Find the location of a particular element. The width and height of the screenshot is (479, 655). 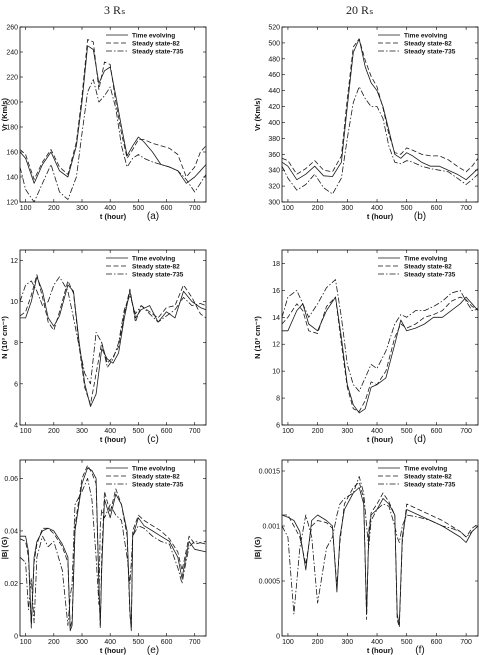

y-tick-label: 420 is located at coordinates (274, 107).